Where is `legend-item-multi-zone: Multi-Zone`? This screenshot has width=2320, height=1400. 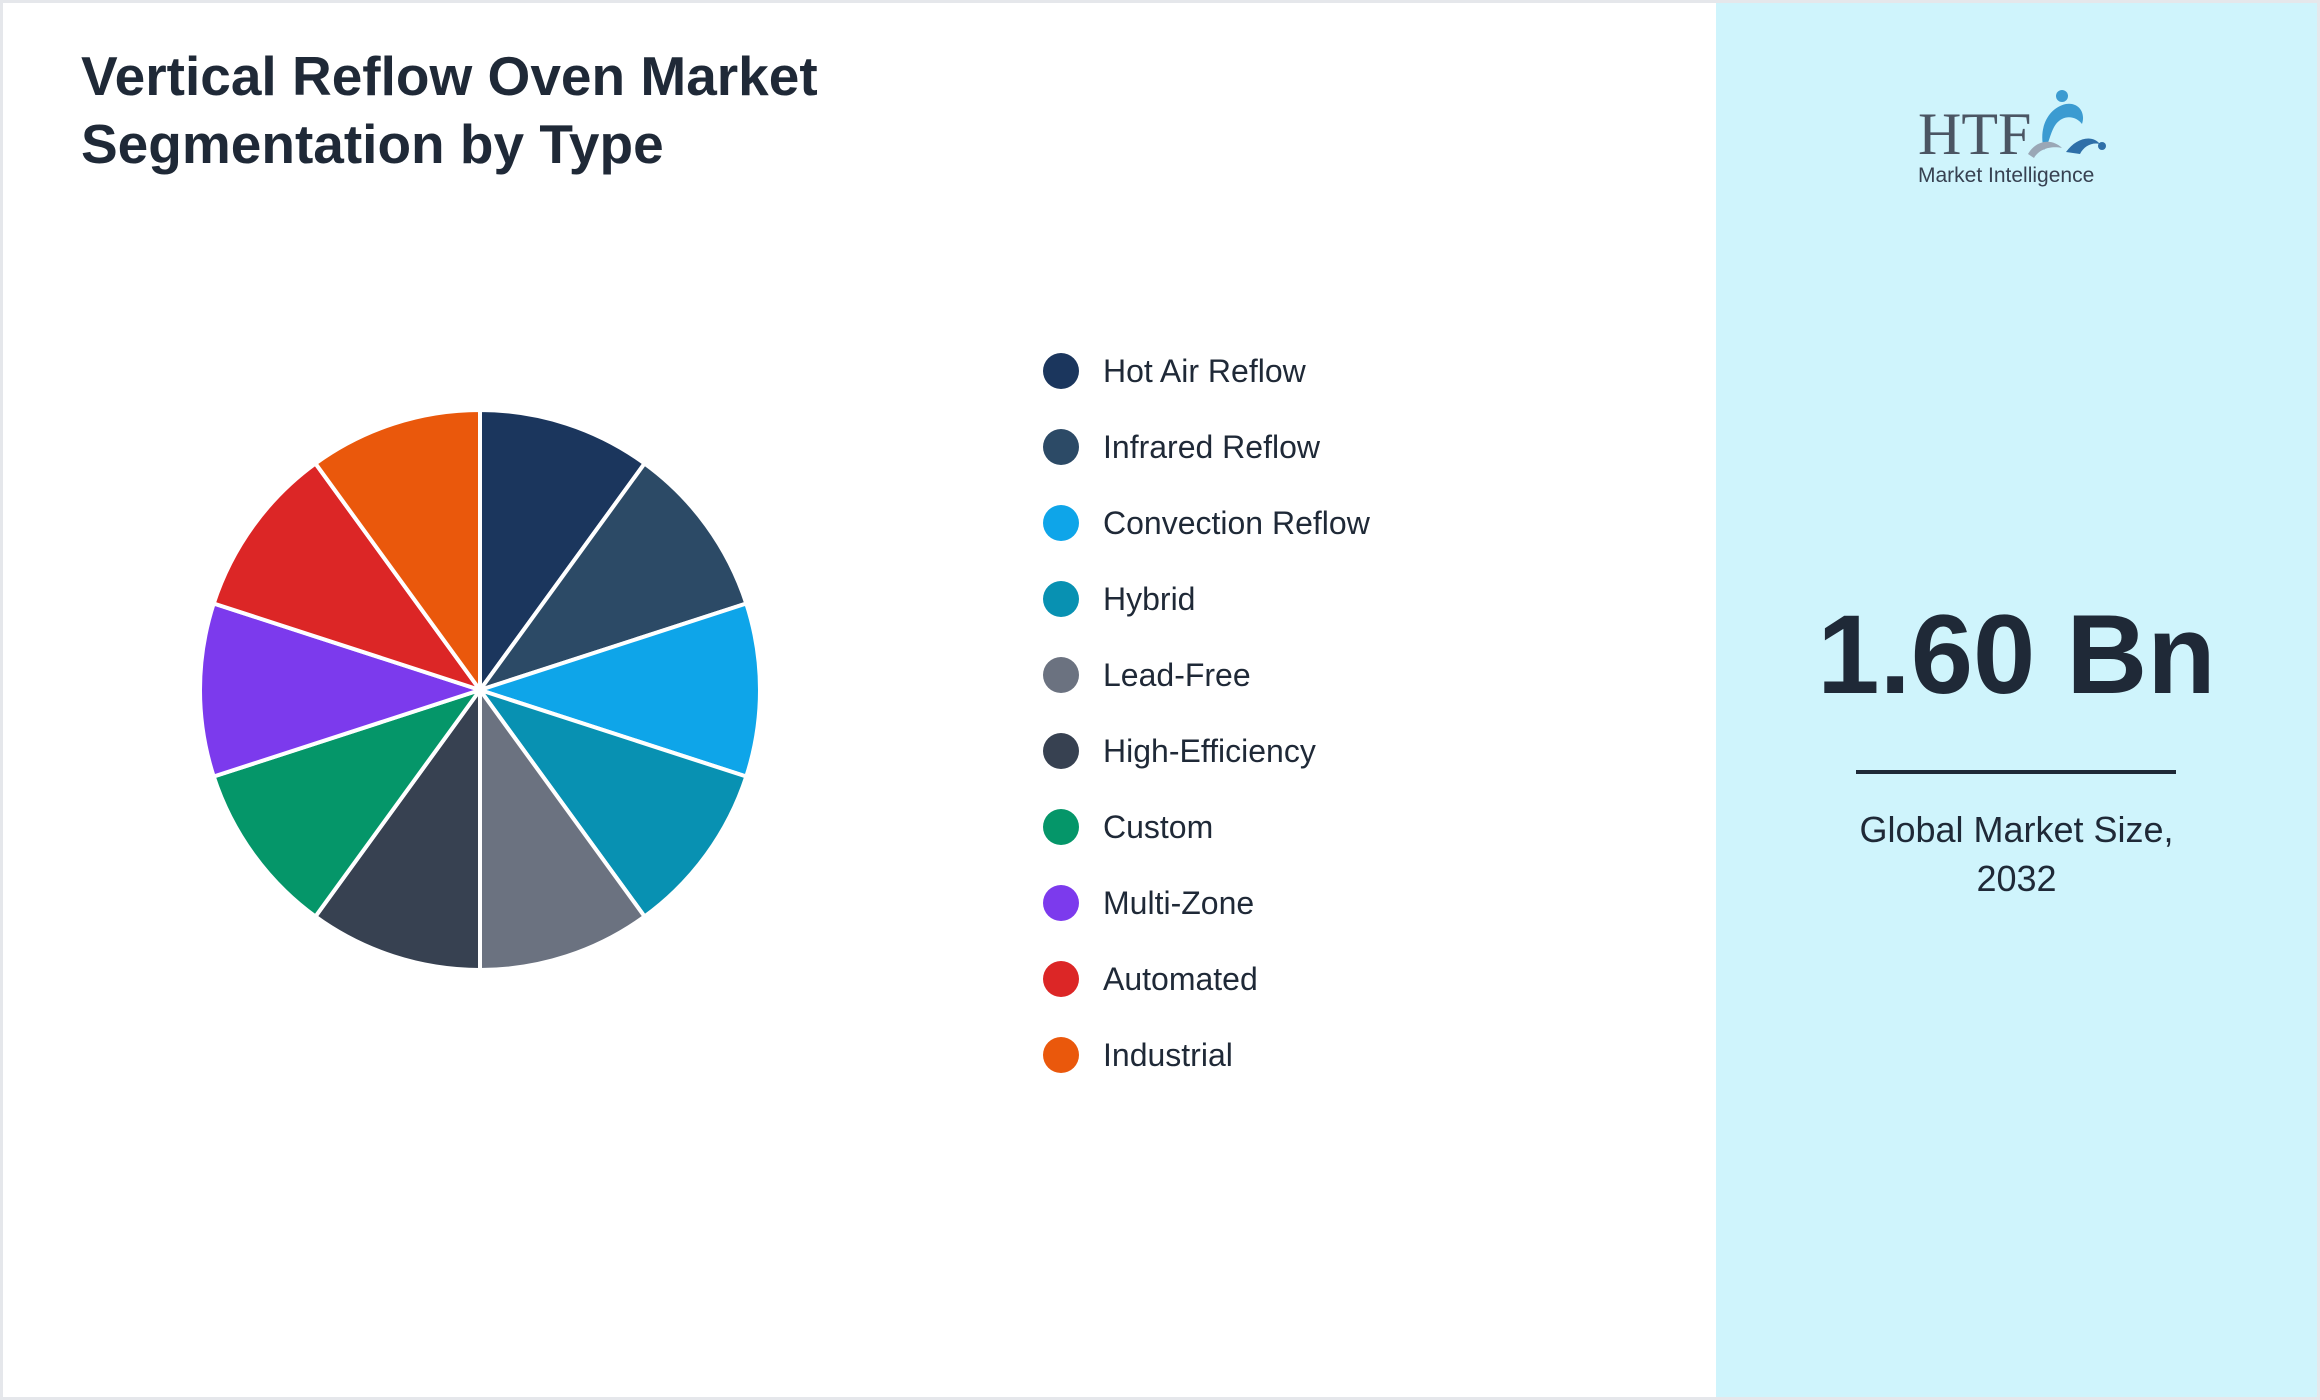
legend-item-multi-zone: Multi-Zone is located at coordinates (1206, 903).